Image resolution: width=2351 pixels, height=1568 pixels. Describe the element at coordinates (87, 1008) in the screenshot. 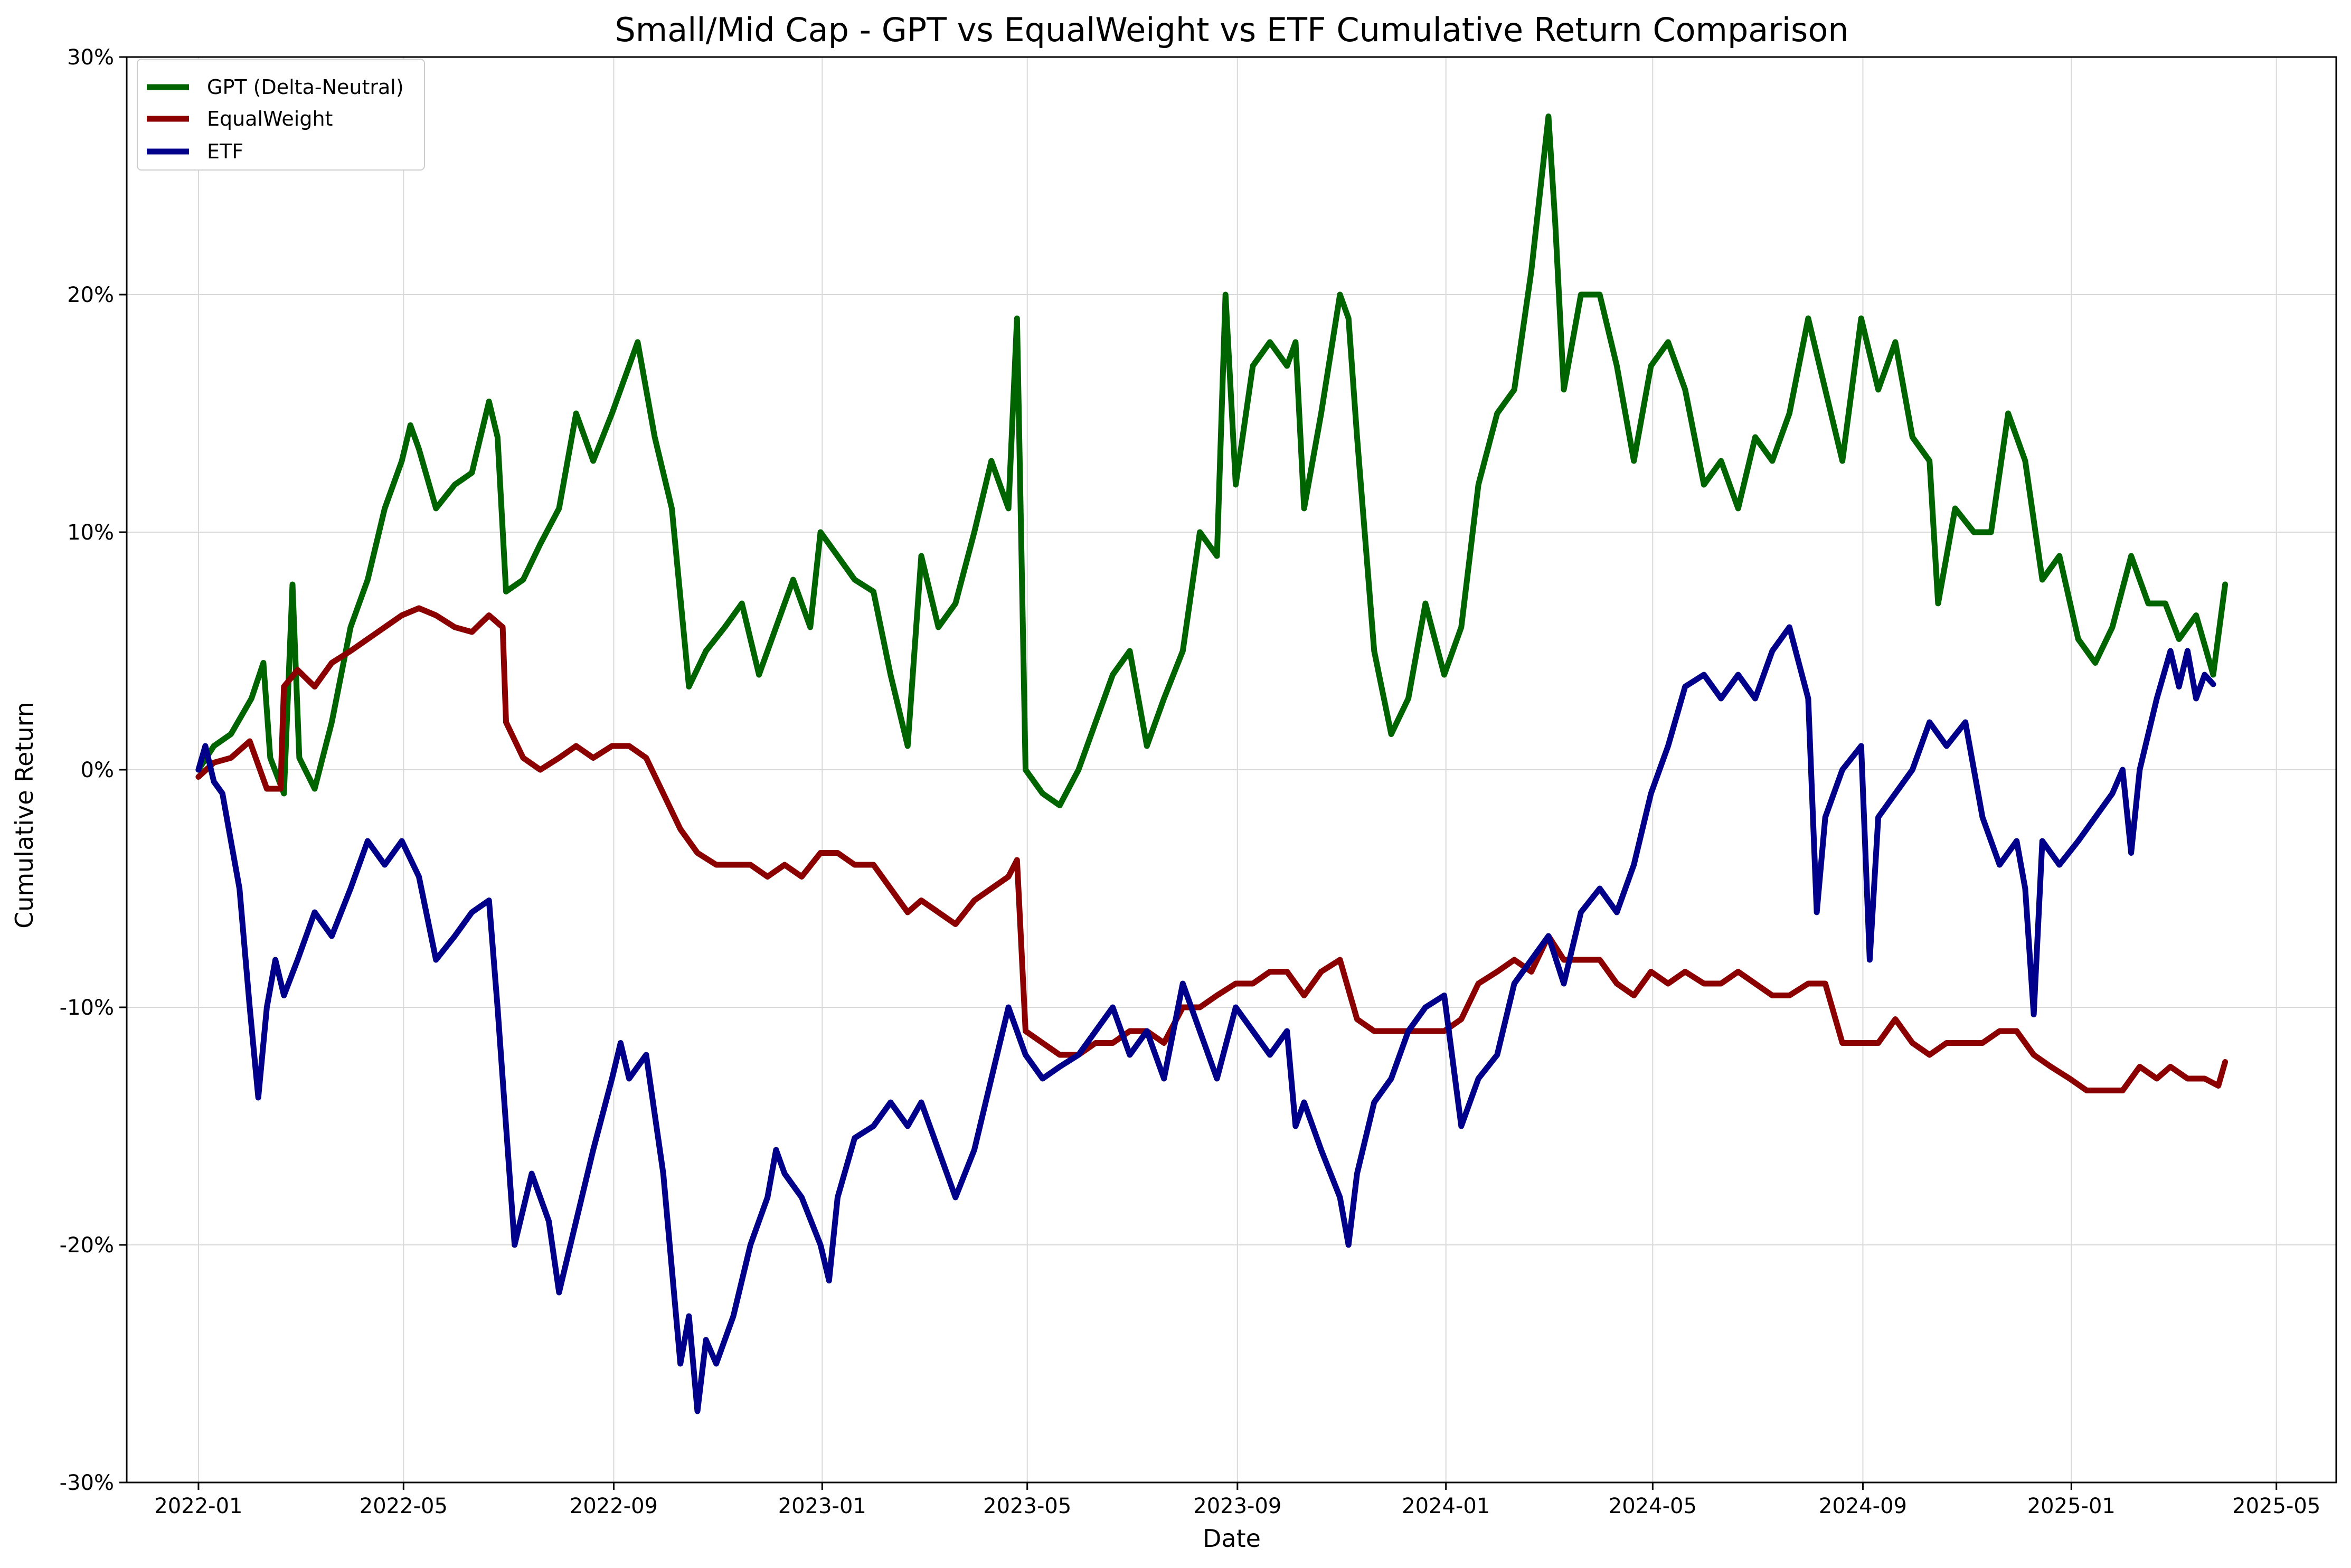

I see `y-tick-label: -10%` at that location.